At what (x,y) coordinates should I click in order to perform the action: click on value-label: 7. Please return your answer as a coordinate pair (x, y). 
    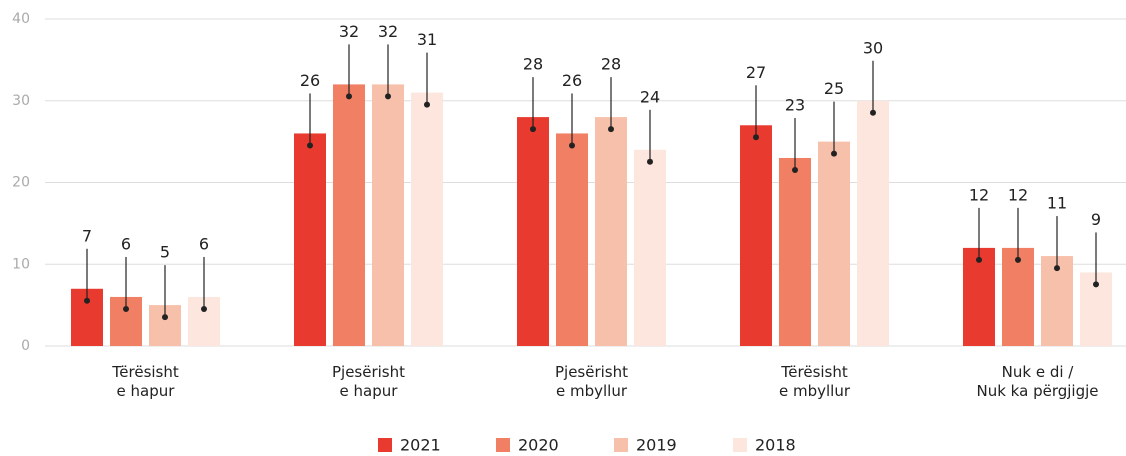
    Looking at the image, I should click on (87, 235).